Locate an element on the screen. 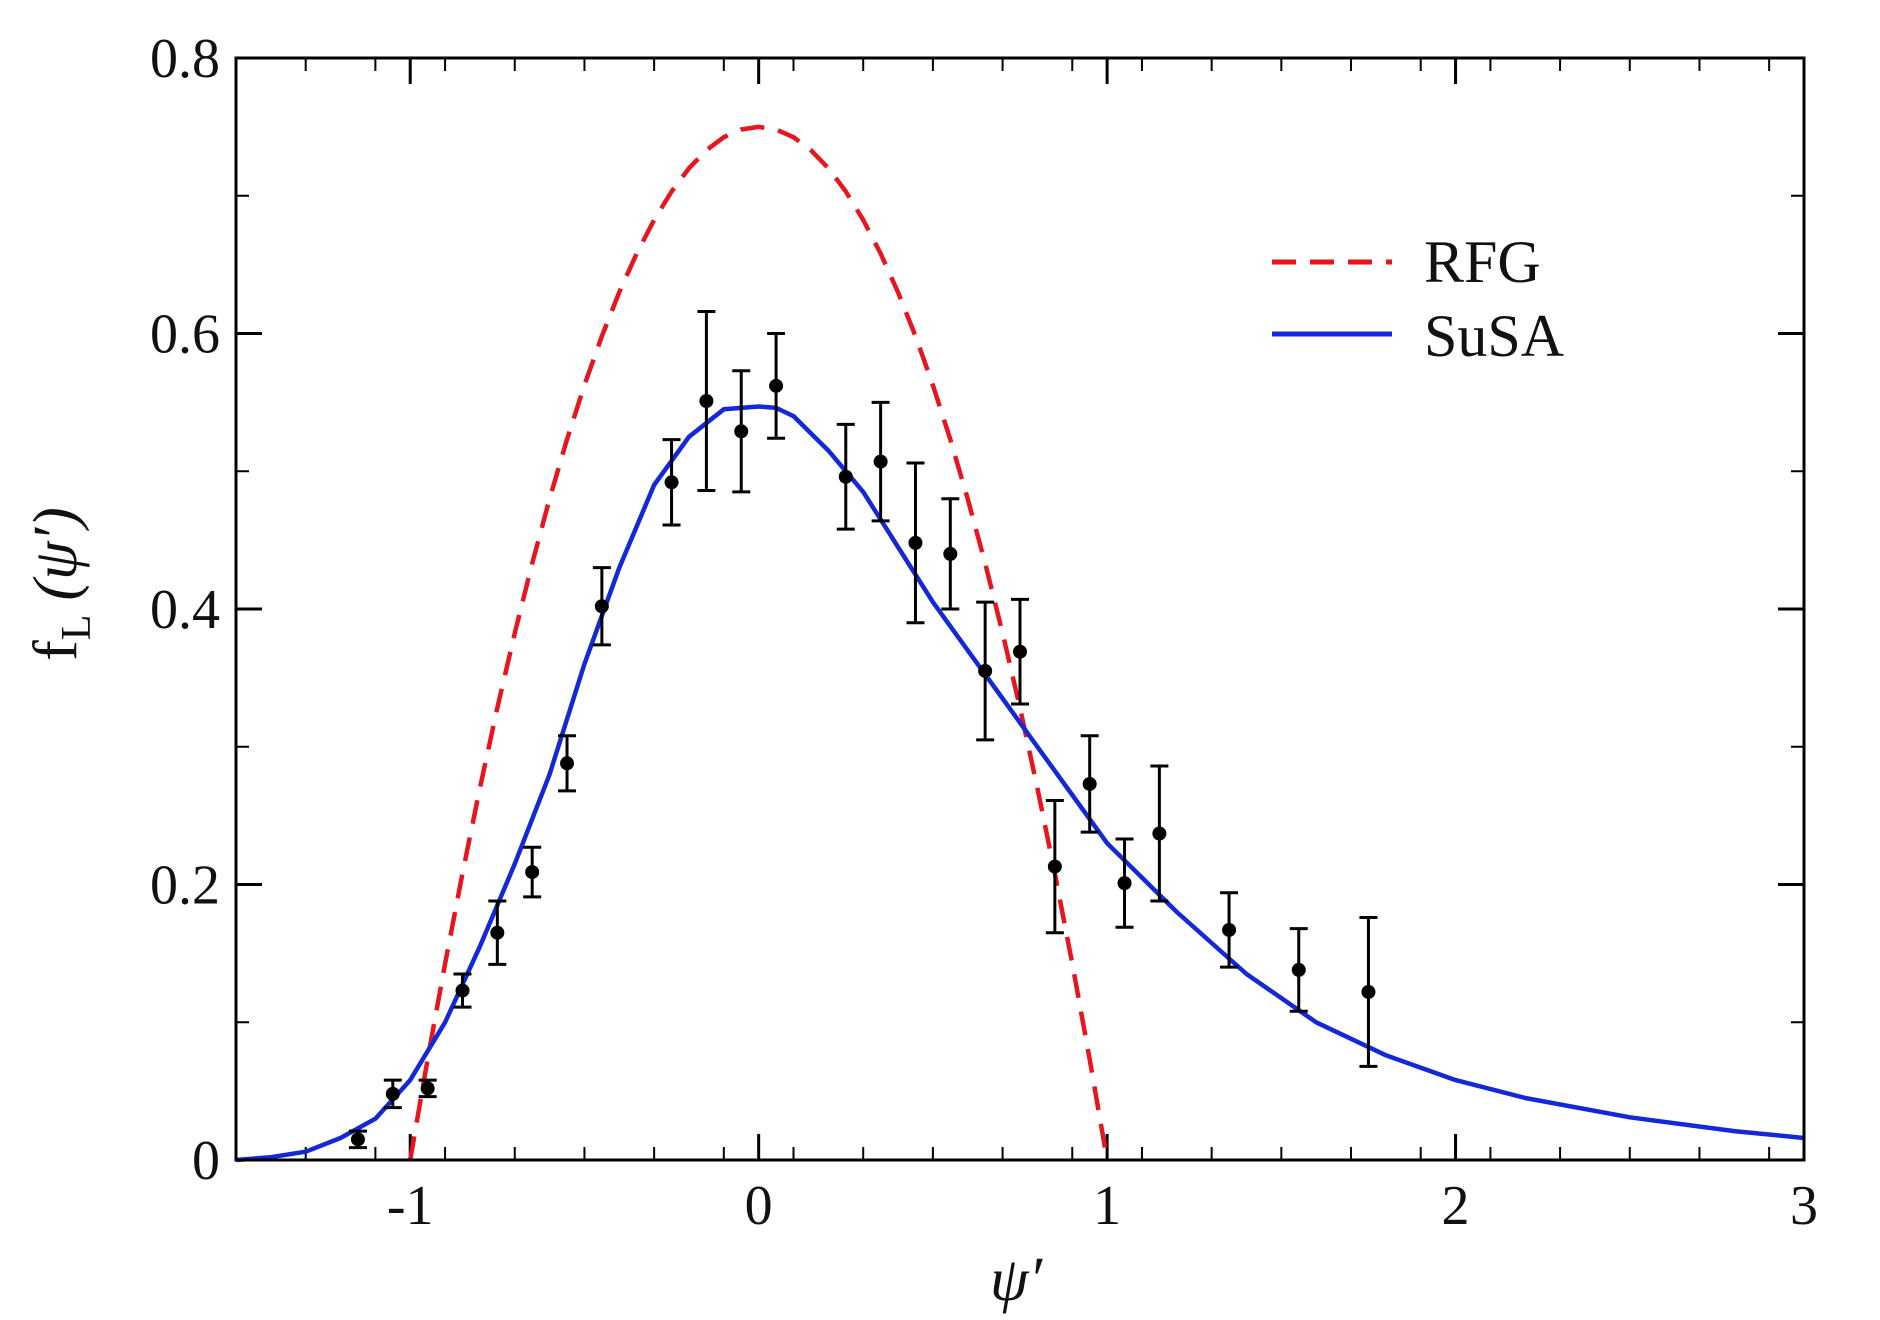 This screenshot has width=1880, height=1320. x-tick-label: 0 is located at coordinates (759, 1206).